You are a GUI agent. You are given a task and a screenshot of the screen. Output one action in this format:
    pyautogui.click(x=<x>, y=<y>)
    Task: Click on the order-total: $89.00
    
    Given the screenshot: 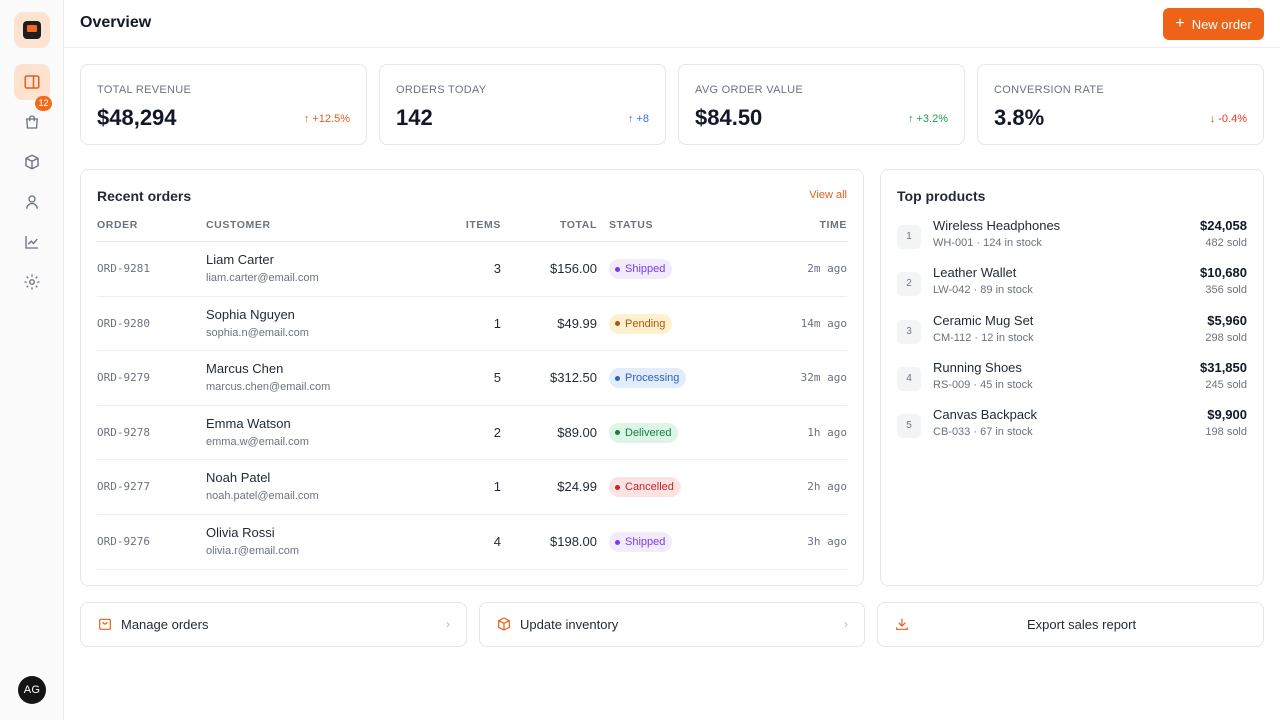 What is the action you would take?
    pyautogui.click(x=577, y=432)
    